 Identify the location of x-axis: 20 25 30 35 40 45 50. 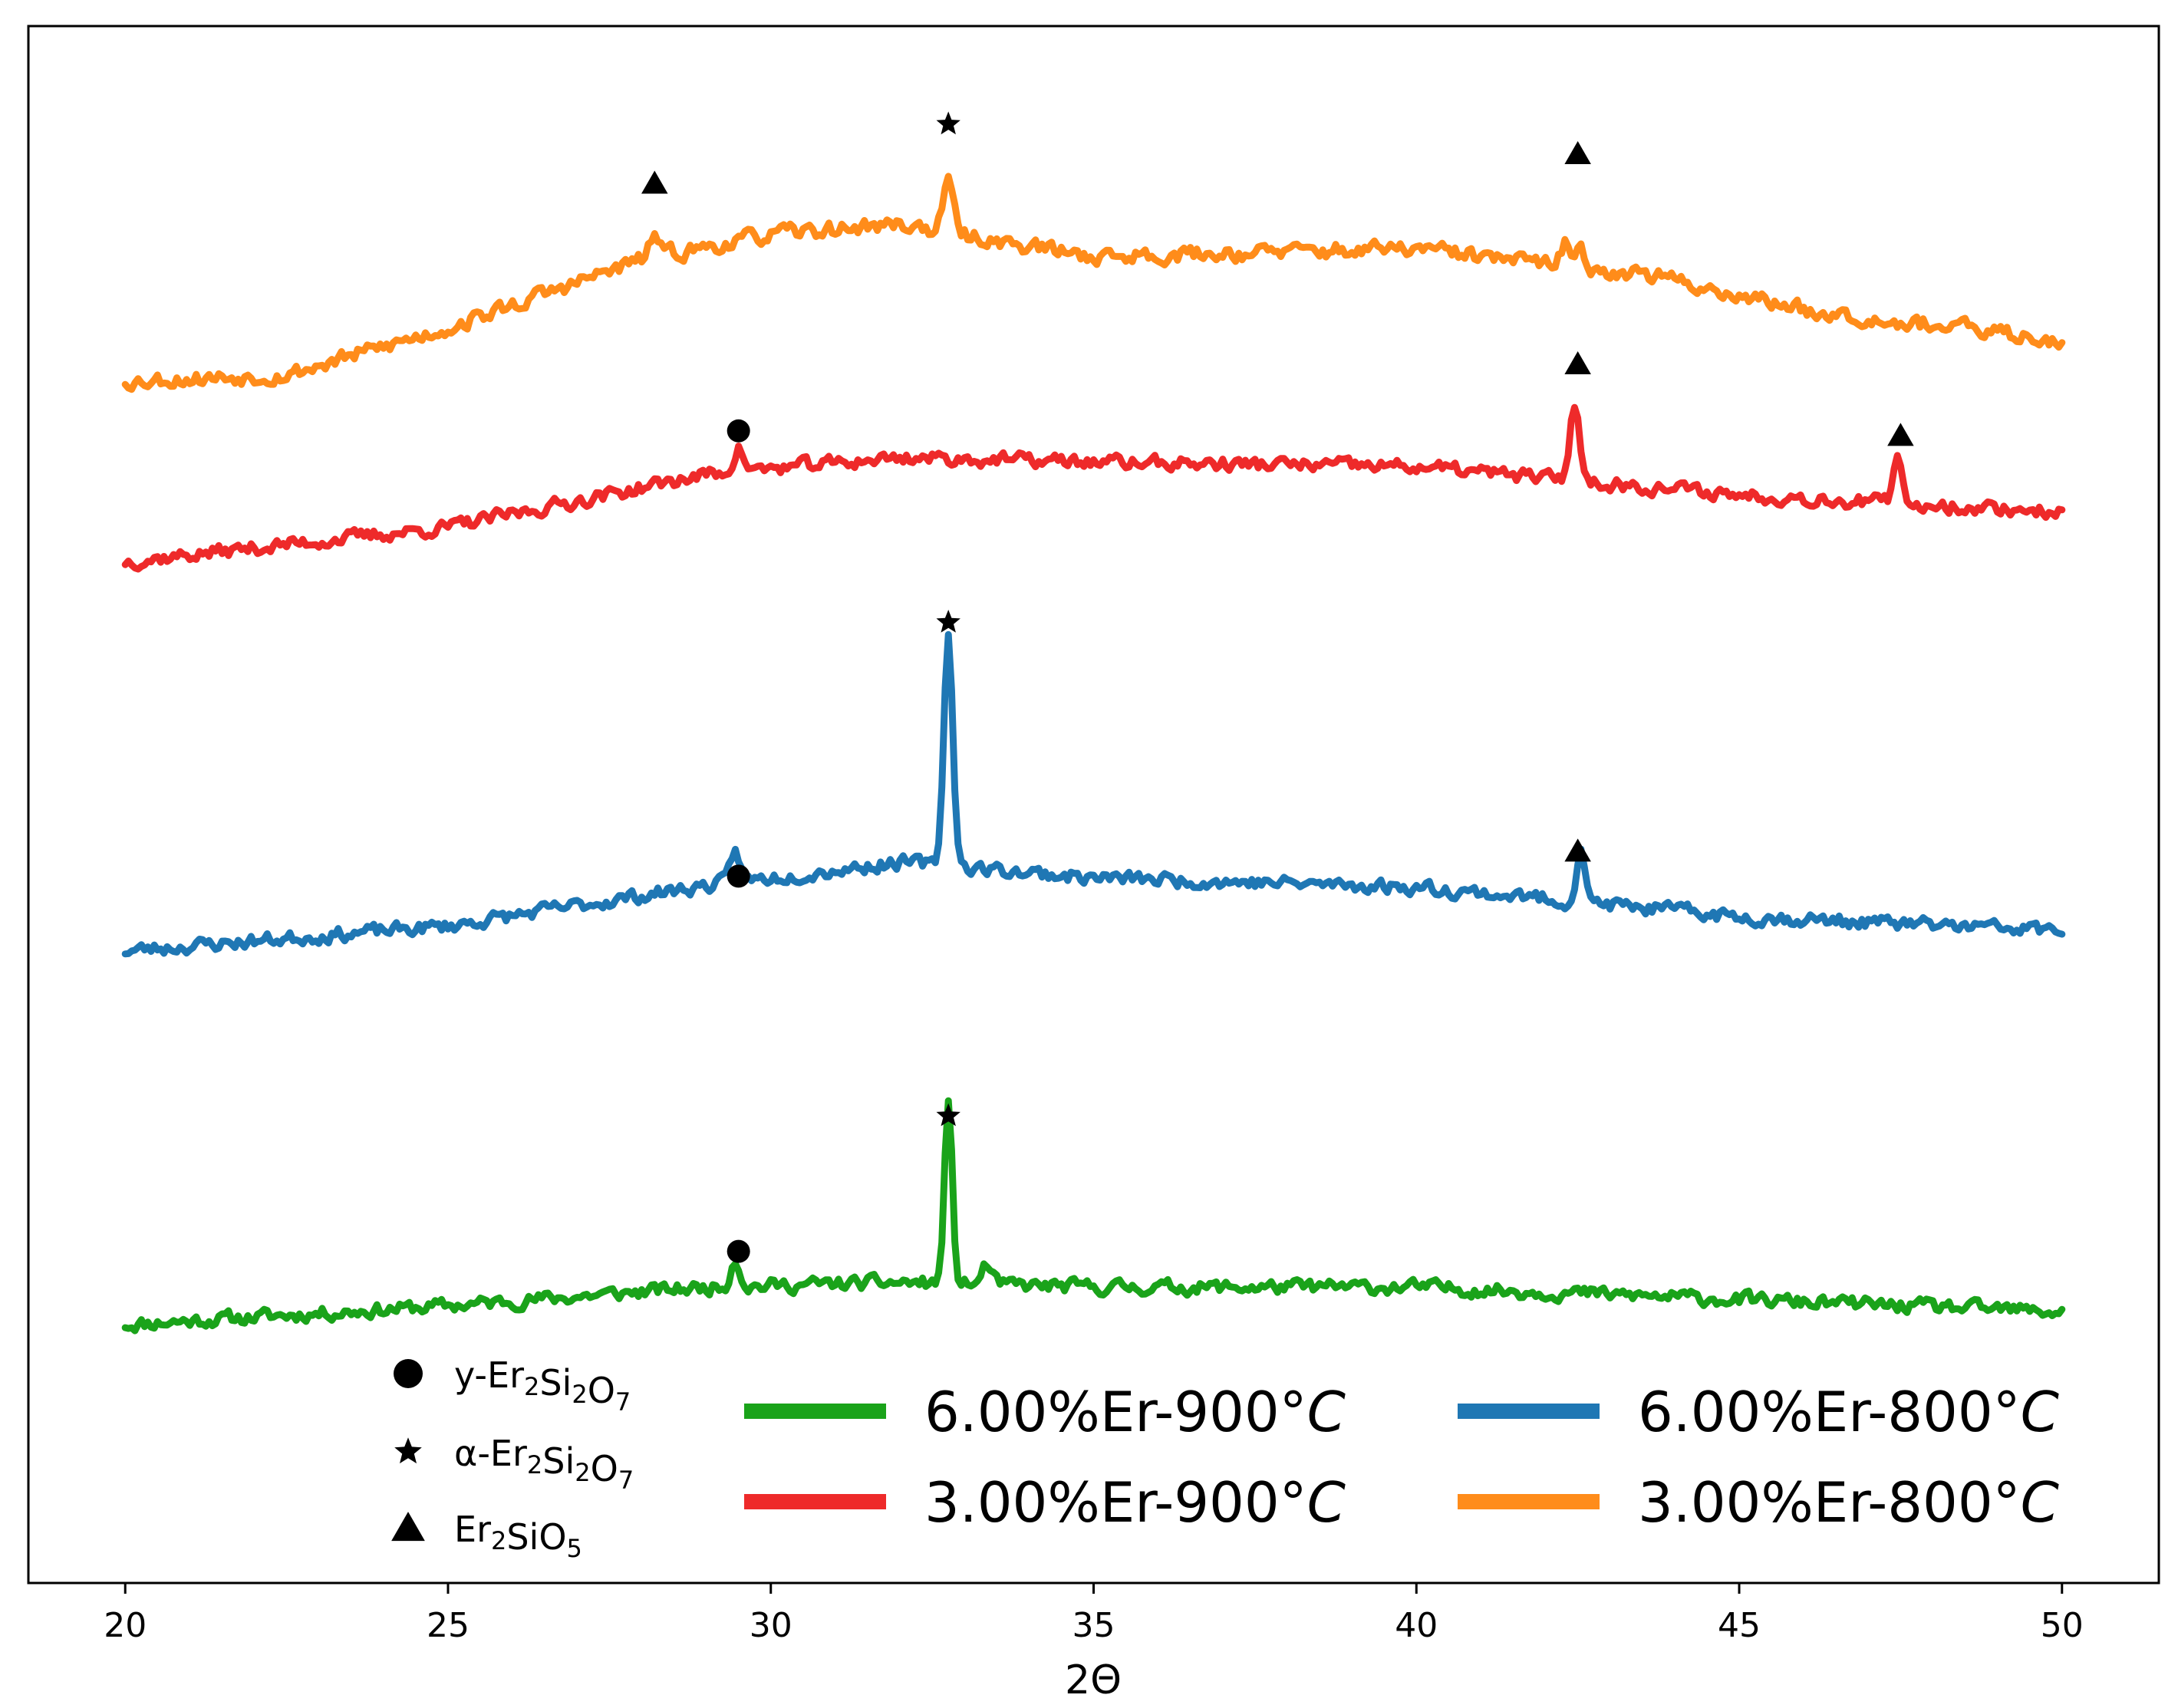
(1094, 1614).